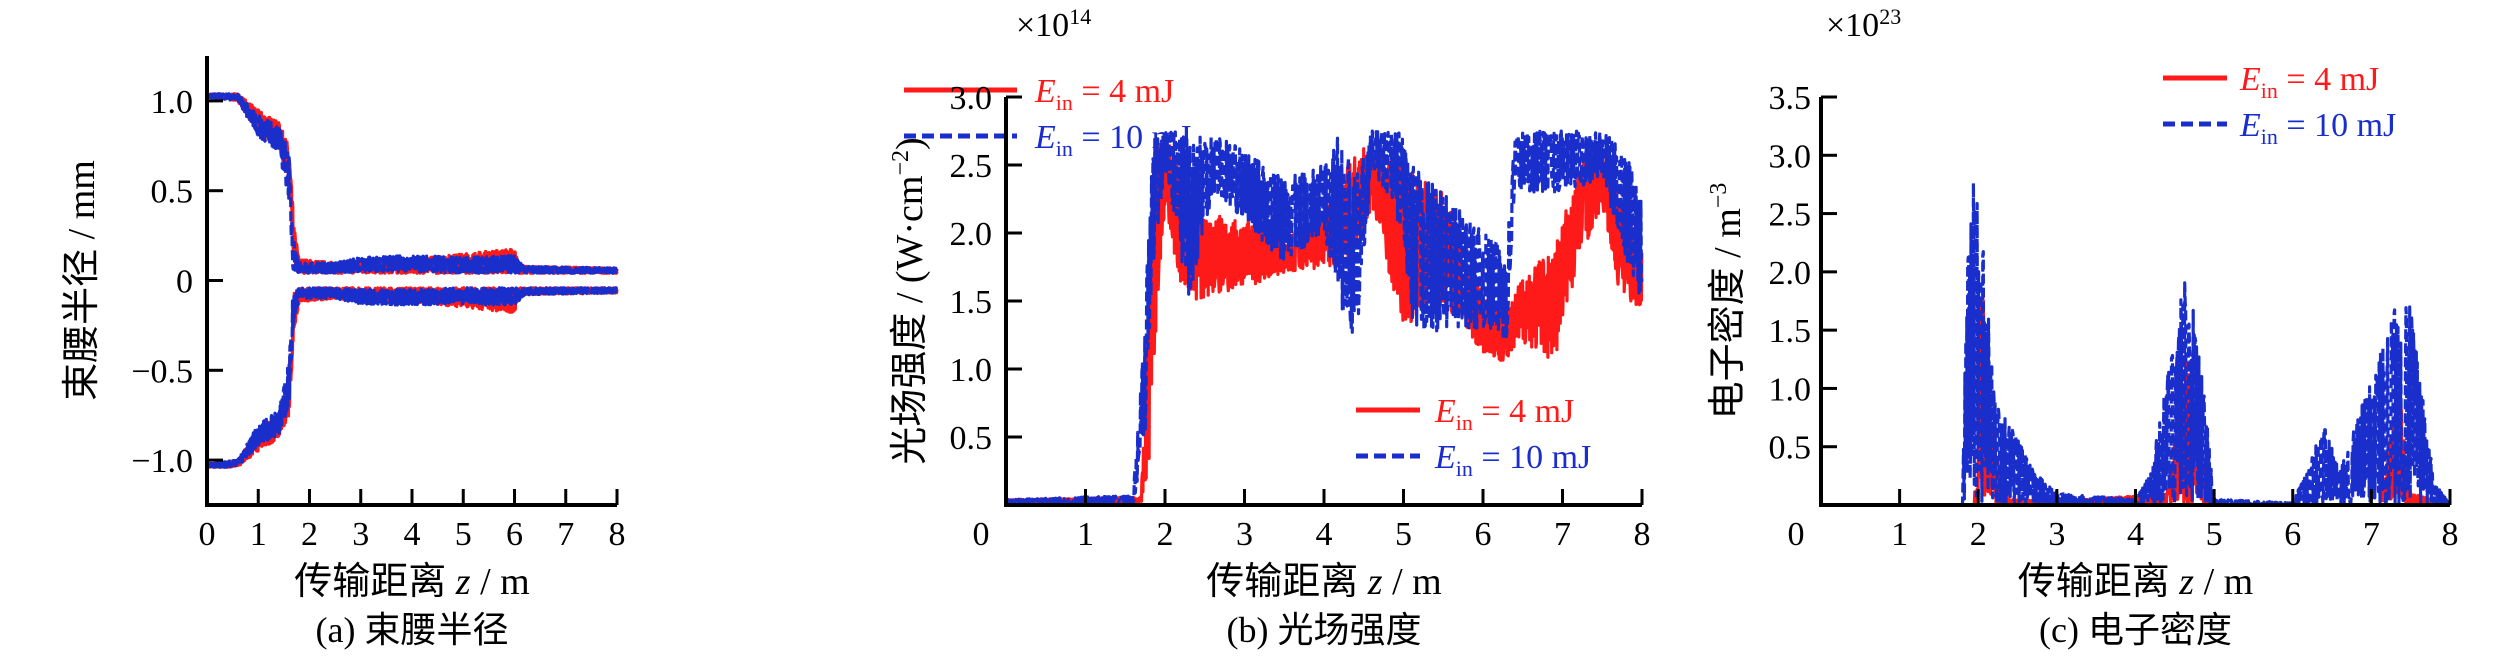  I want to click on panel-caption: (b) 光场强度, so click(1324, 630).